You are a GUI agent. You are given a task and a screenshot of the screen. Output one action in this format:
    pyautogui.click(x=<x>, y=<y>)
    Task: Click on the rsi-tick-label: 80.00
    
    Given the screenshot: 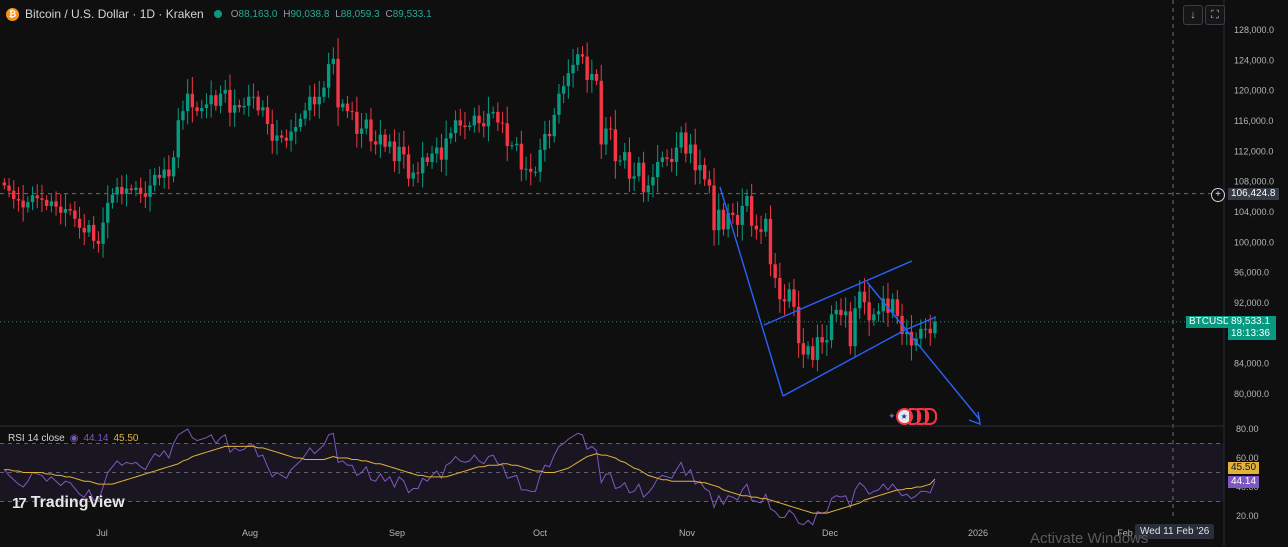 What is the action you would take?
    pyautogui.click(x=1247, y=429)
    